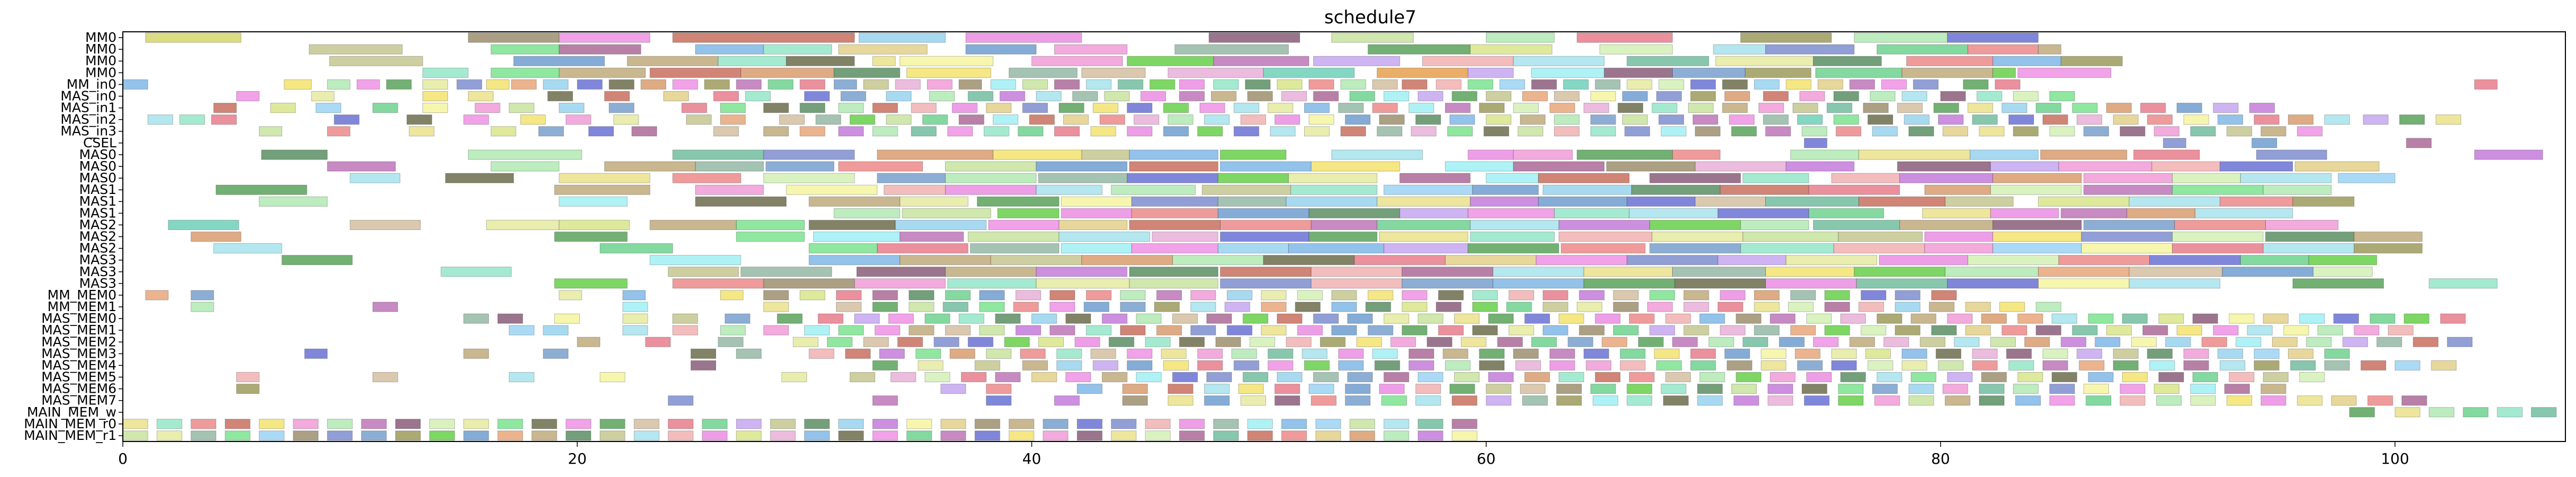 The width and height of the screenshot is (2576, 477). Describe the element at coordinates (78, 388) in the screenshot. I see `row-label-30: MAS_MEM6` at that location.